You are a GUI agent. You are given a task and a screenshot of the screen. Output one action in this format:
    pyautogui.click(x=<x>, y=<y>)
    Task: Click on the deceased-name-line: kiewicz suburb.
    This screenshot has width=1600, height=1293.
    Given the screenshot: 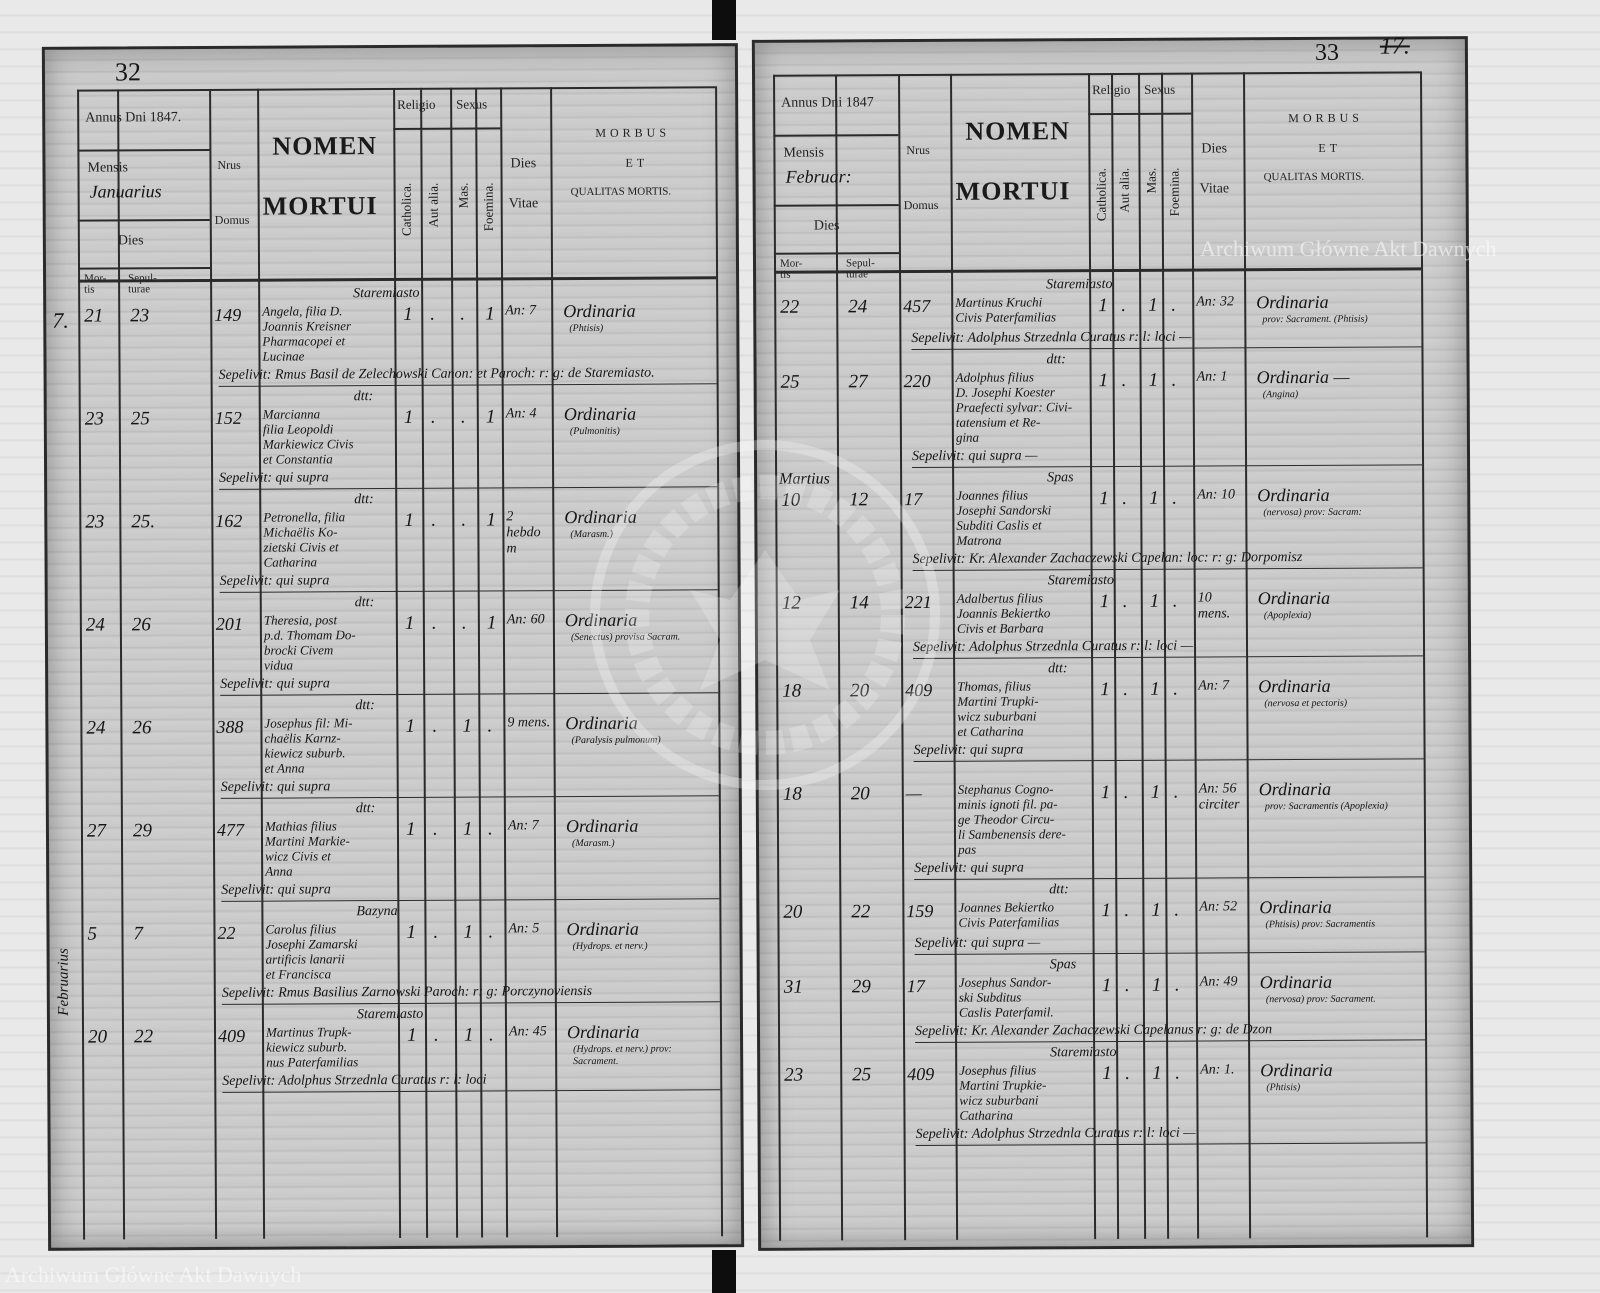 What is the action you would take?
    pyautogui.click(x=307, y=1047)
    